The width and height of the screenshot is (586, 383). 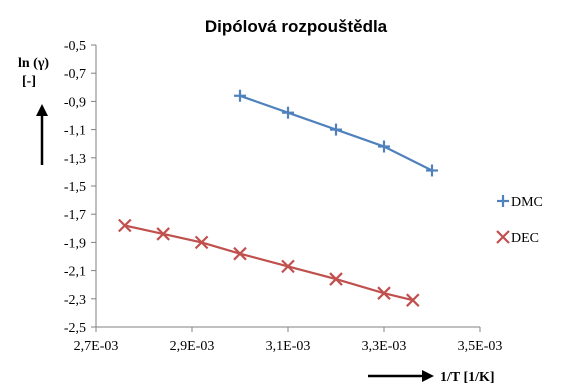 What do you see at coordinates (75, 74) in the screenshot?
I see `y-tick-label: -0,7` at bounding box center [75, 74].